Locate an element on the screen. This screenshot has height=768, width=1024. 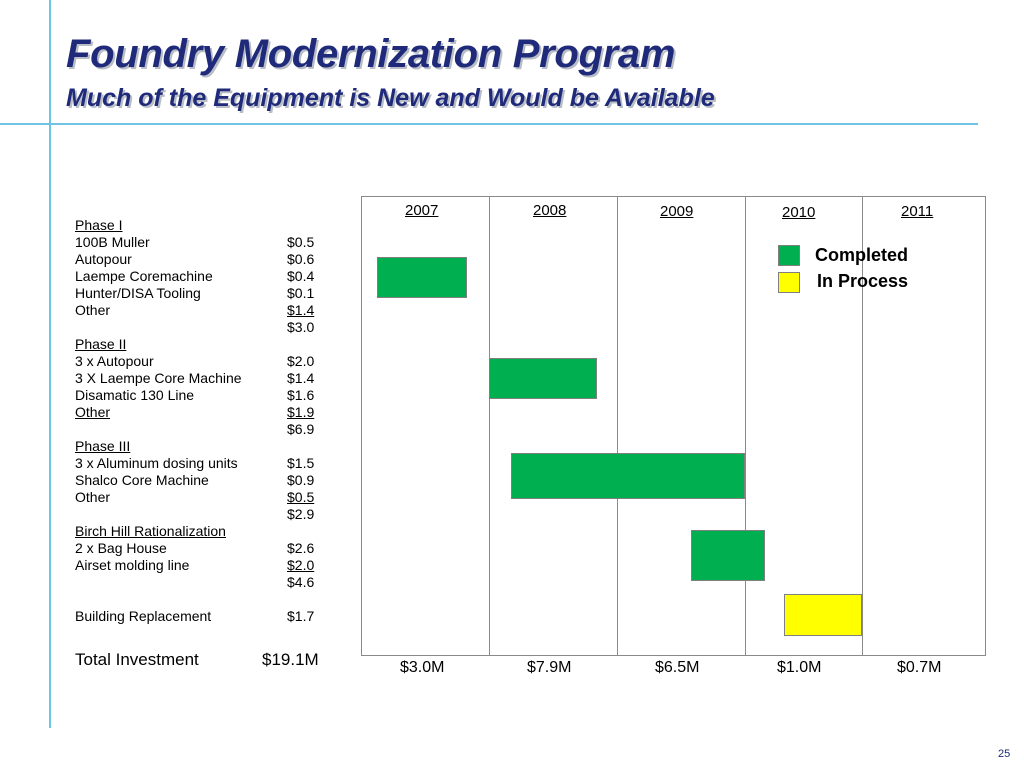
subtotal-row: $6.9 is located at coordinates (205, 429).